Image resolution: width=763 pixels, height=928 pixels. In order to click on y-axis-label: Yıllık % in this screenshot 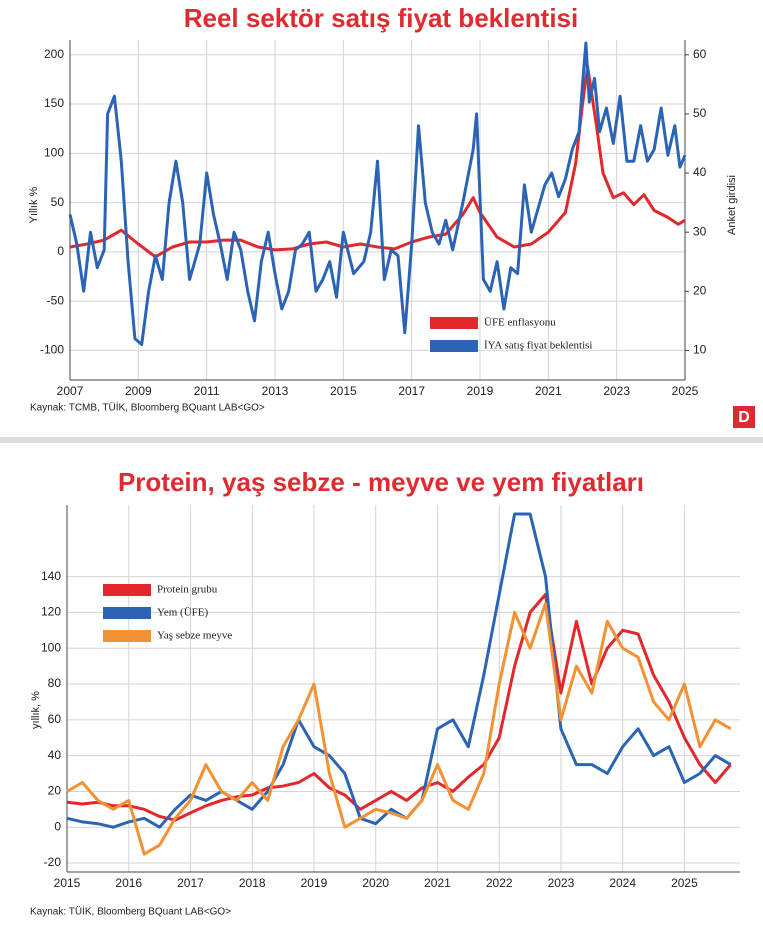, I will do `click(34, 204)`.